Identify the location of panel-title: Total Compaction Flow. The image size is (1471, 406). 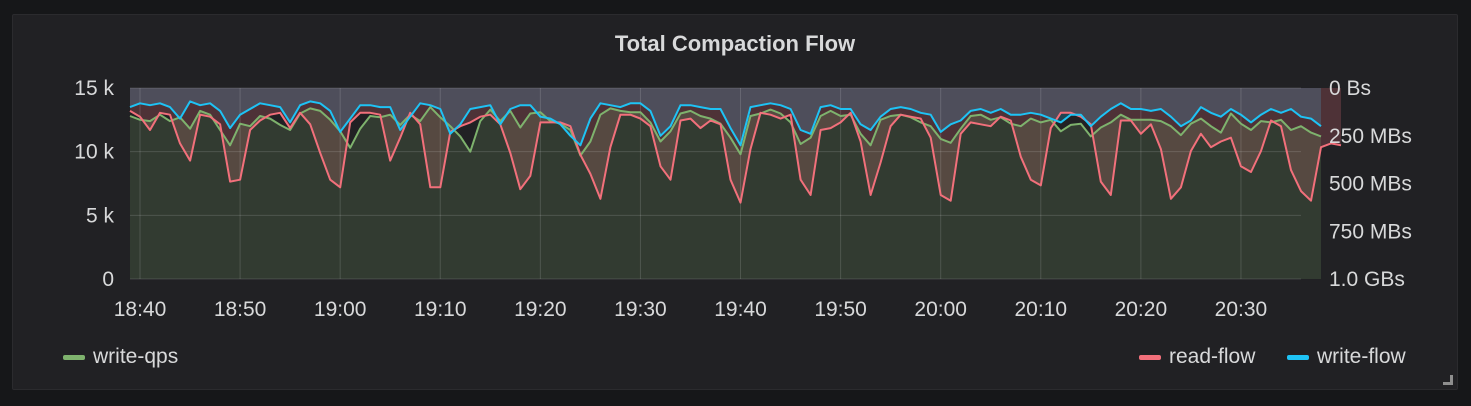
(735, 43).